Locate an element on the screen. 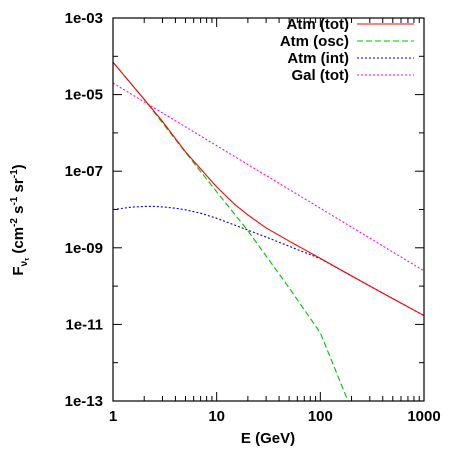 This screenshot has height=449, width=450. y-tick-label: 1e-07 is located at coordinates (84, 171).